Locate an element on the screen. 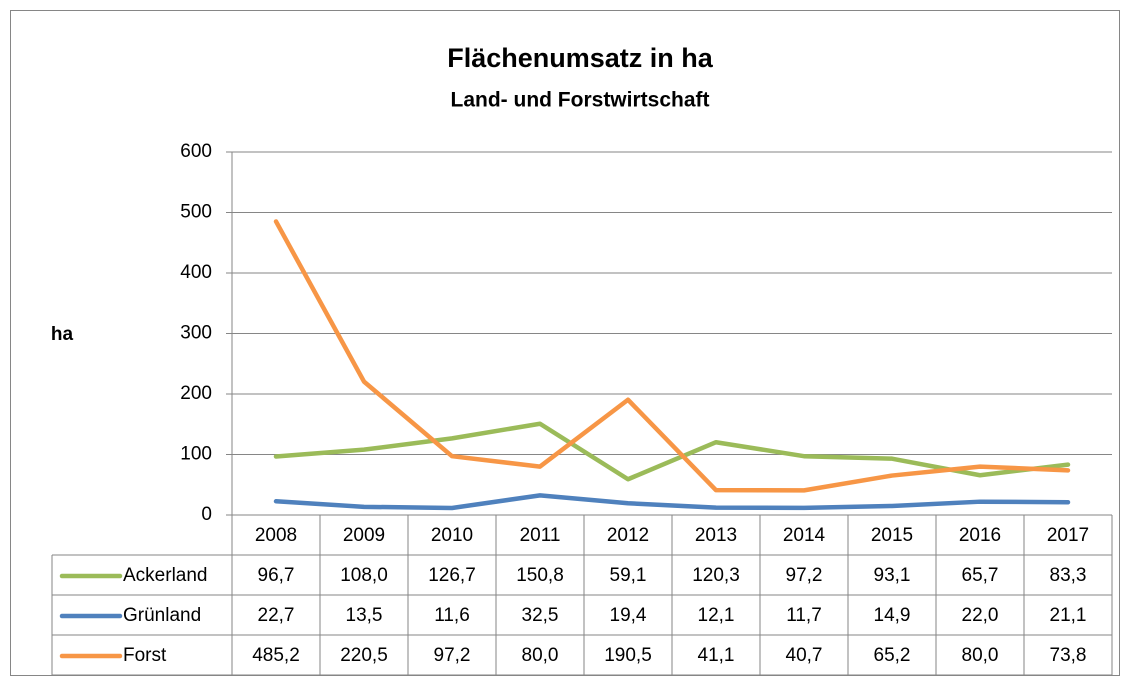 This screenshot has width=1130, height=686. y-tick-label: 100 is located at coordinates (196, 454).